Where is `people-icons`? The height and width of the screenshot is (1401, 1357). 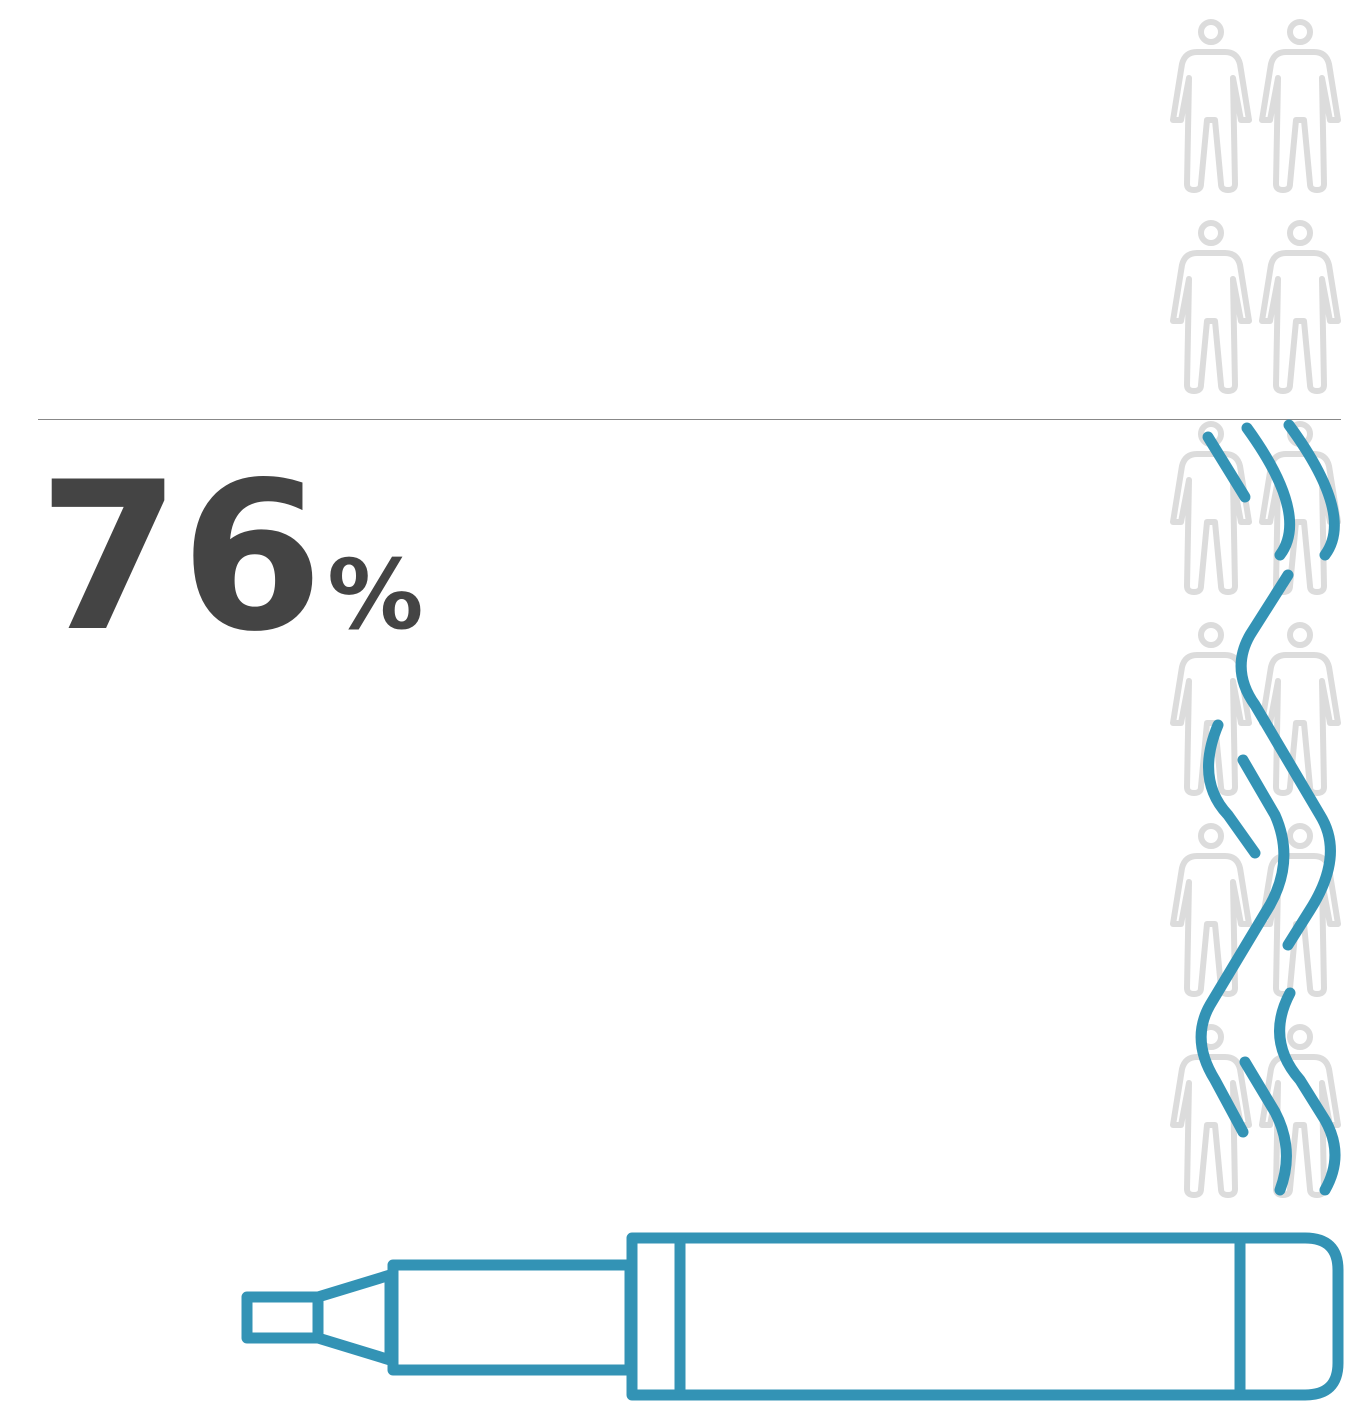
people-icons is located at coordinates (1255, 608).